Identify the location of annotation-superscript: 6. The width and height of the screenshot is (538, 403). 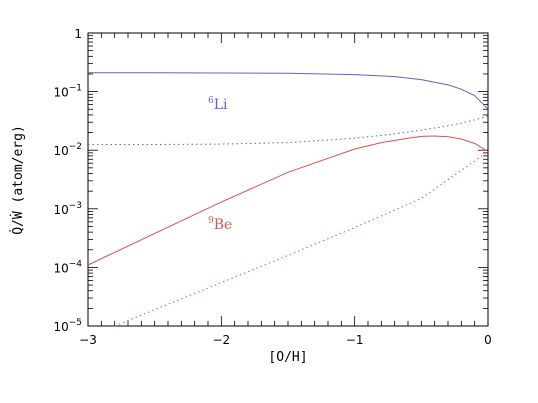
(211, 101).